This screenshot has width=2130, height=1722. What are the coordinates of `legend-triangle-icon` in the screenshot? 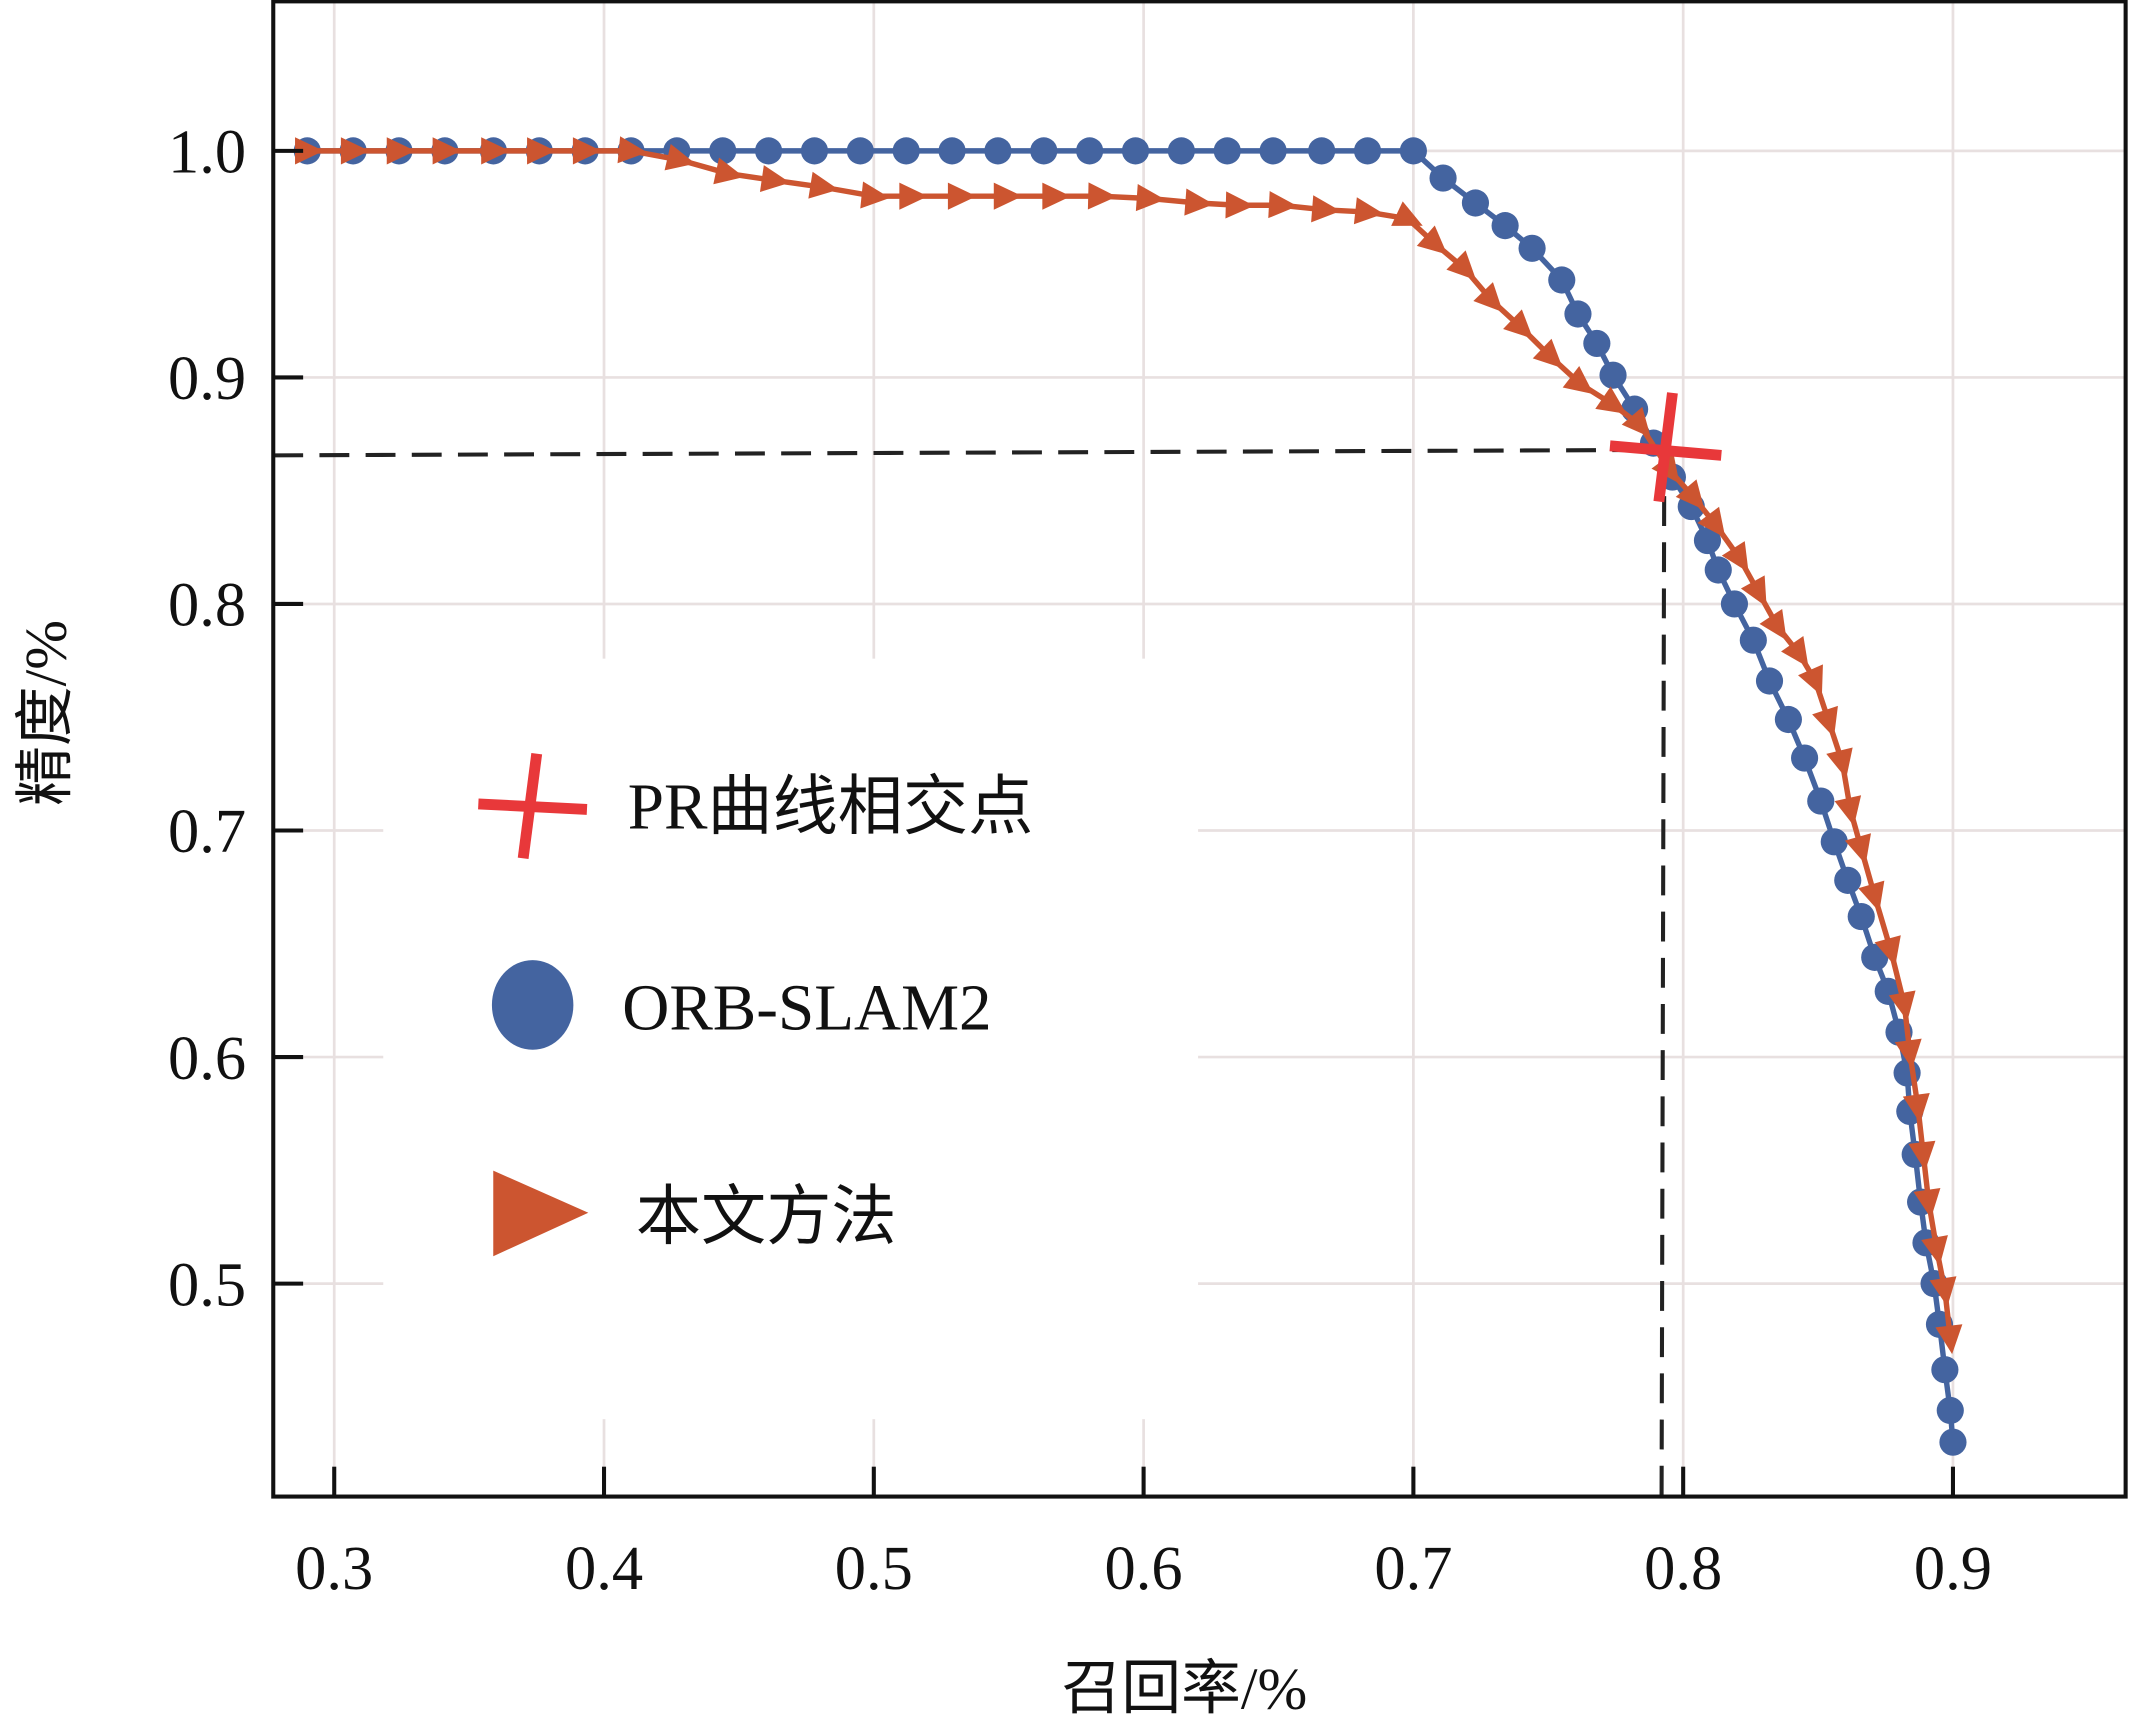 It's located at (541, 1213).